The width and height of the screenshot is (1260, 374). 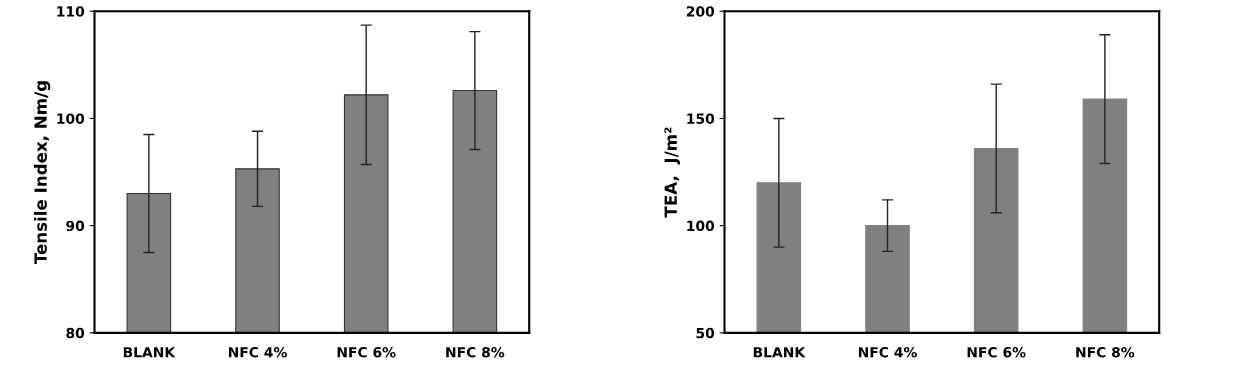 I want to click on y-tick-label: 200, so click(x=700, y=11).